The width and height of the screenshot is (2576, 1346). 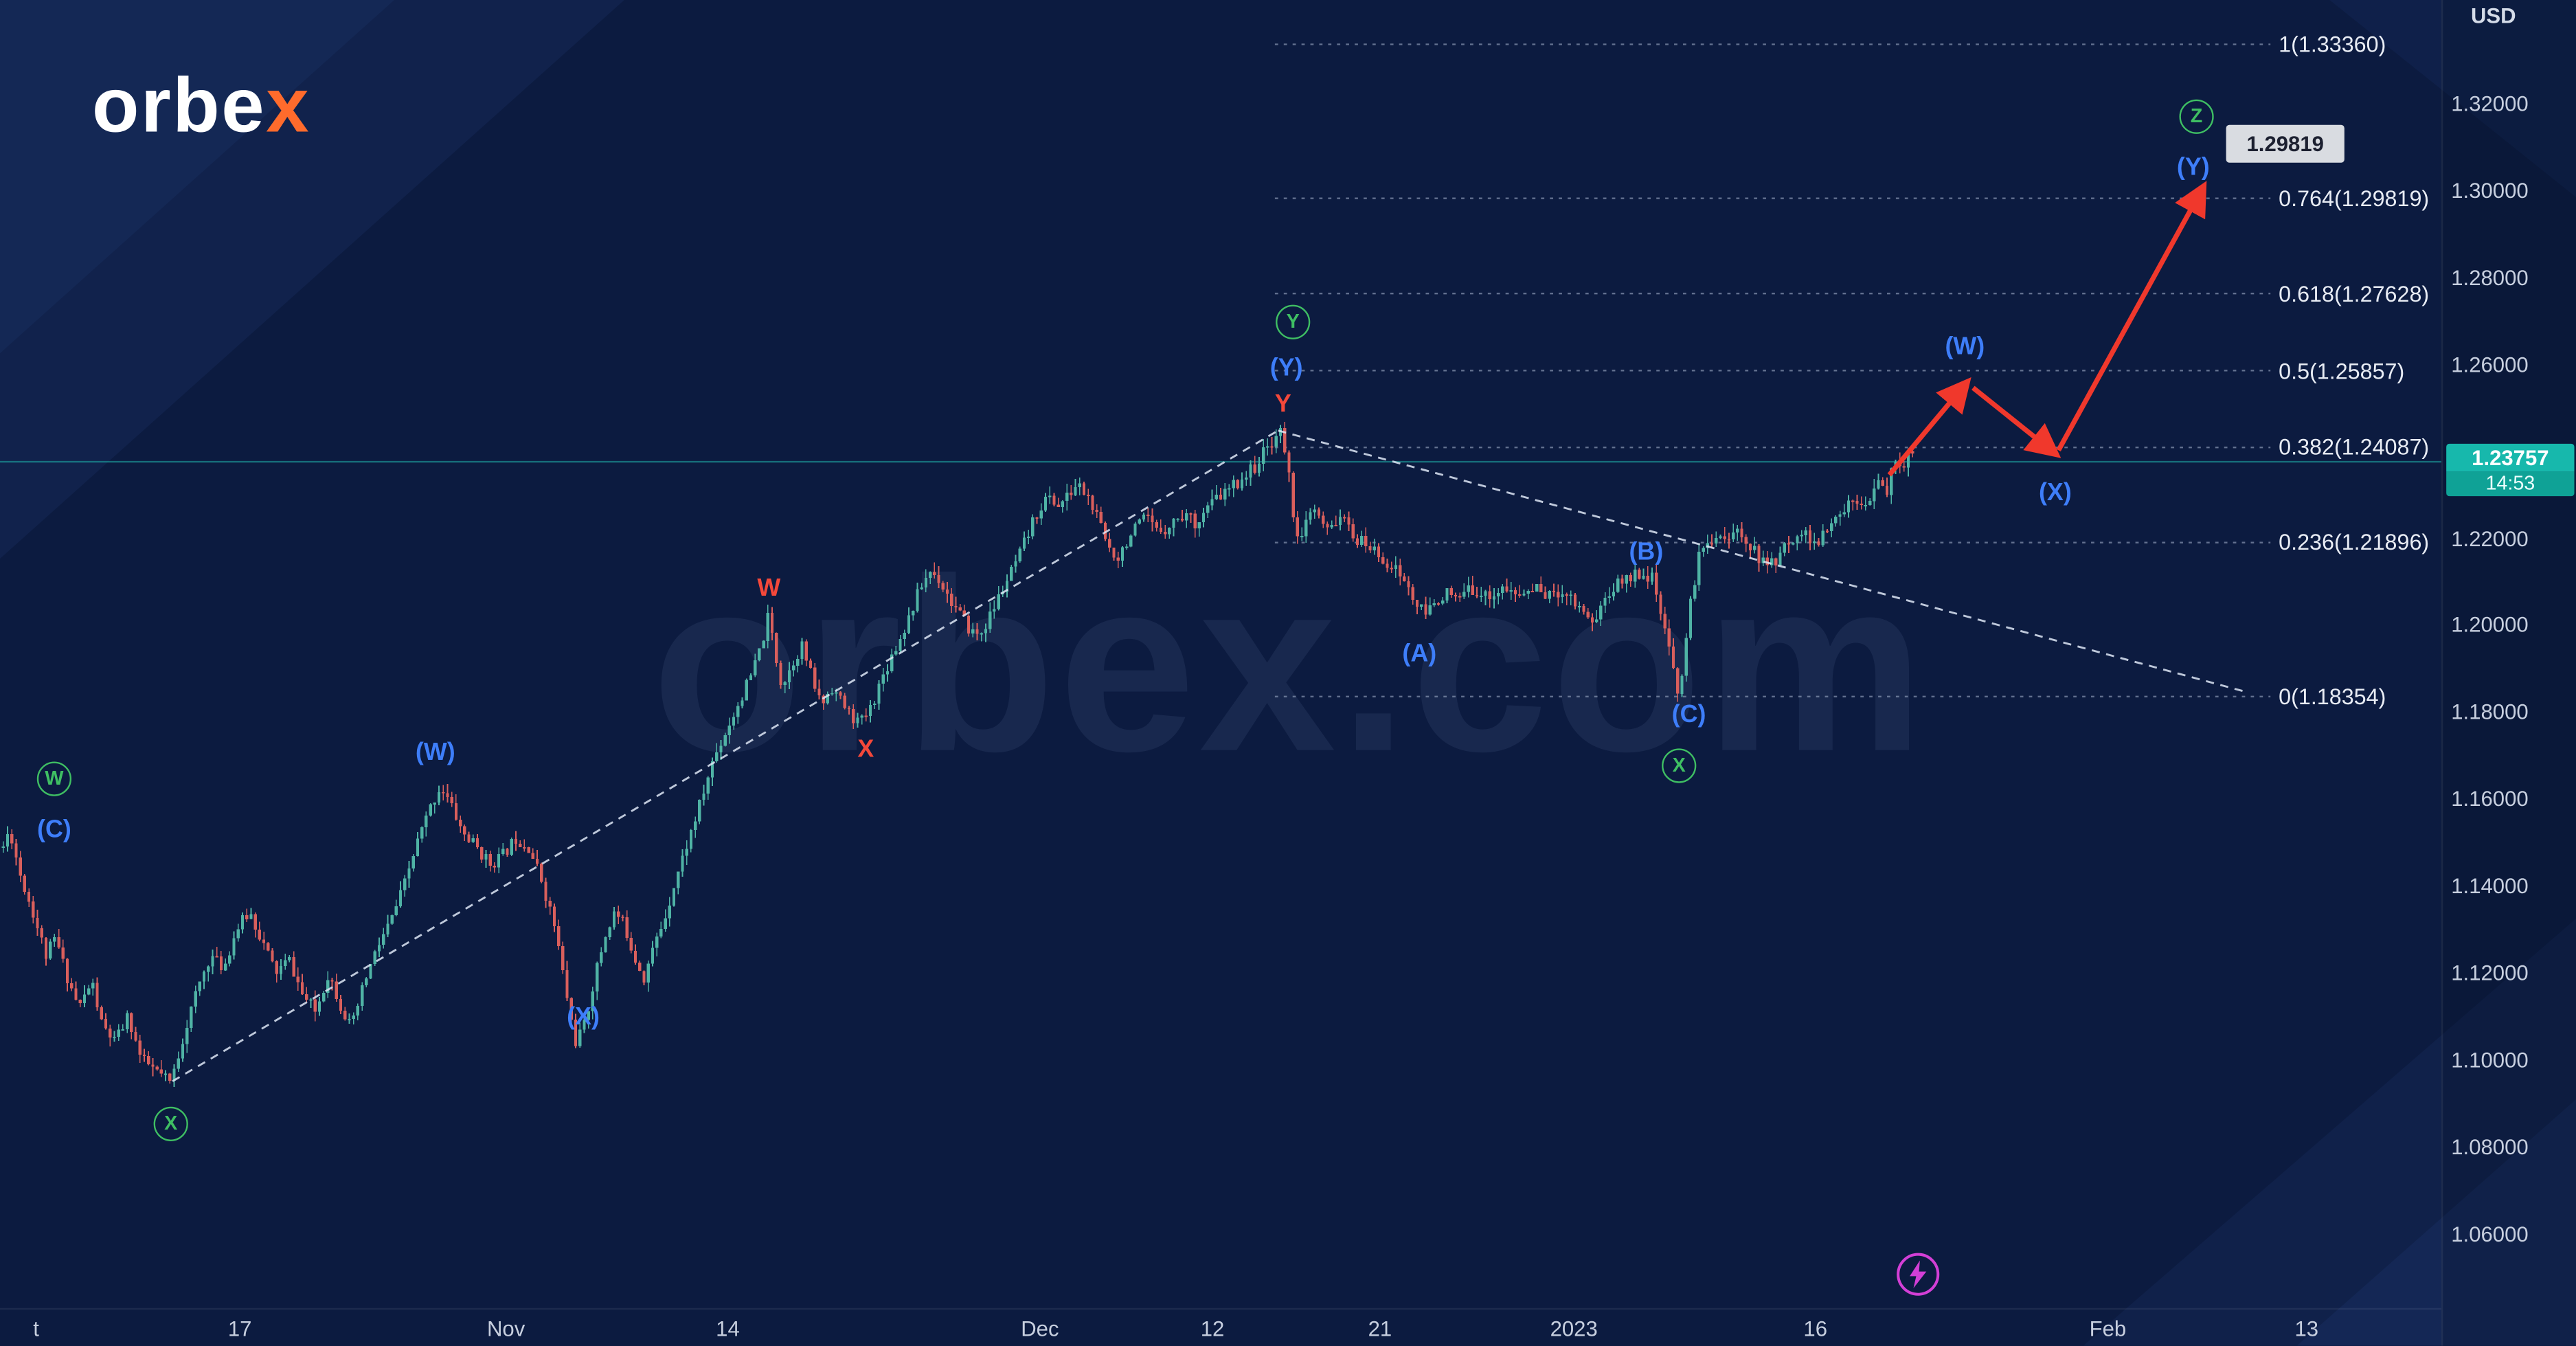 What do you see at coordinates (2490, 1233) in the screenshot?
I see `price-tick: 1.06000` at bounding box center [2490, 1233].